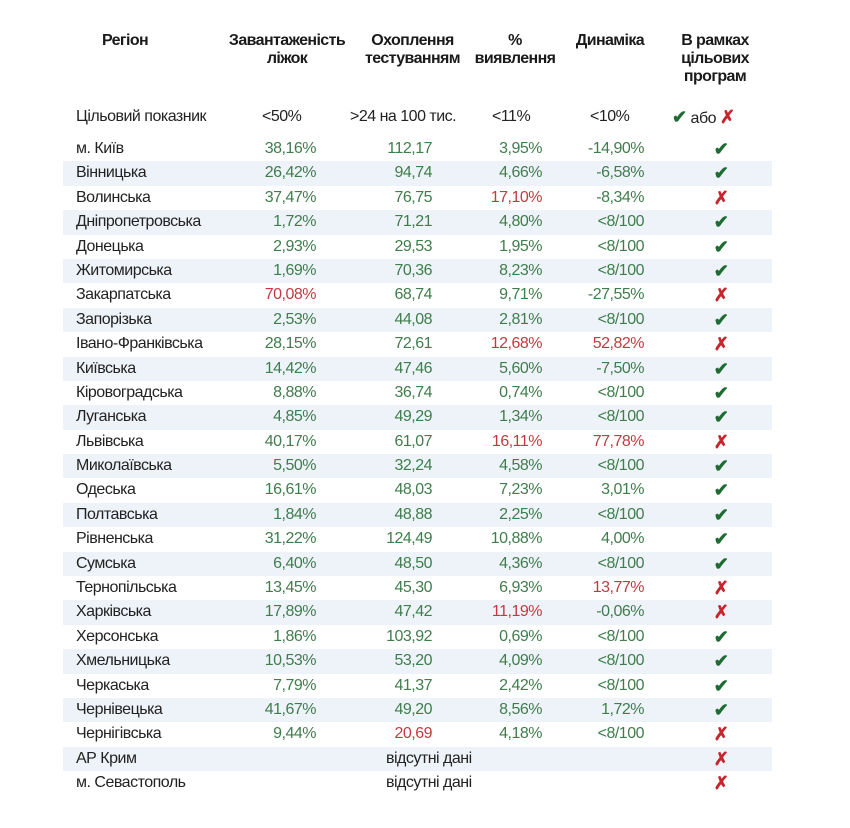  Describe the element at coordinates (517, 612) in the screenshot. I see `detection-value: 11,19%` at that location.